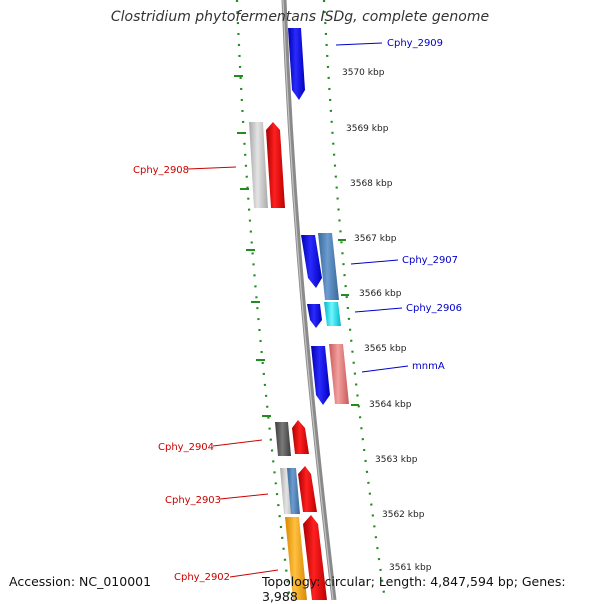 The height and width of the screenshot is (604, 600). What do you see at coordinates (396, 460) in the screenshot?
I see `tick-label: 3563 kbp` at bounding box center [396, 460].